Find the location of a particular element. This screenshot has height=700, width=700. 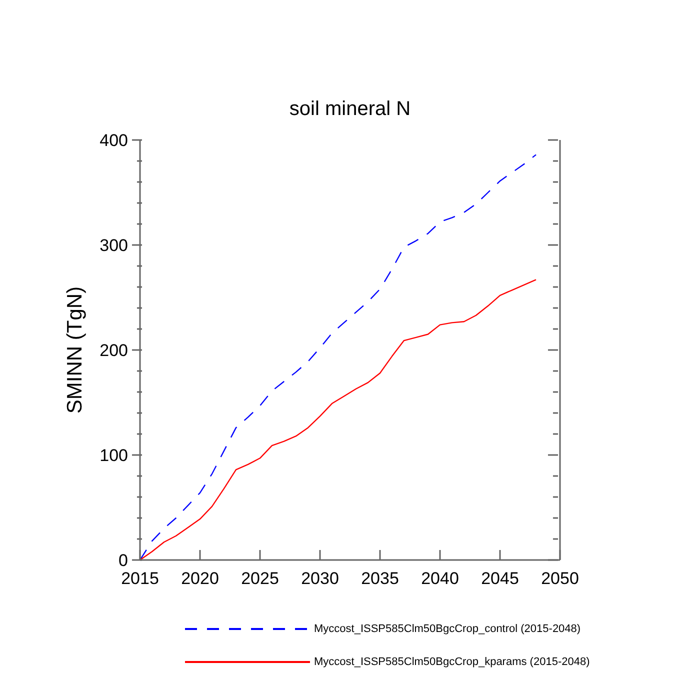

x-tick-label: 2045 is located at coordinates (500, 578).